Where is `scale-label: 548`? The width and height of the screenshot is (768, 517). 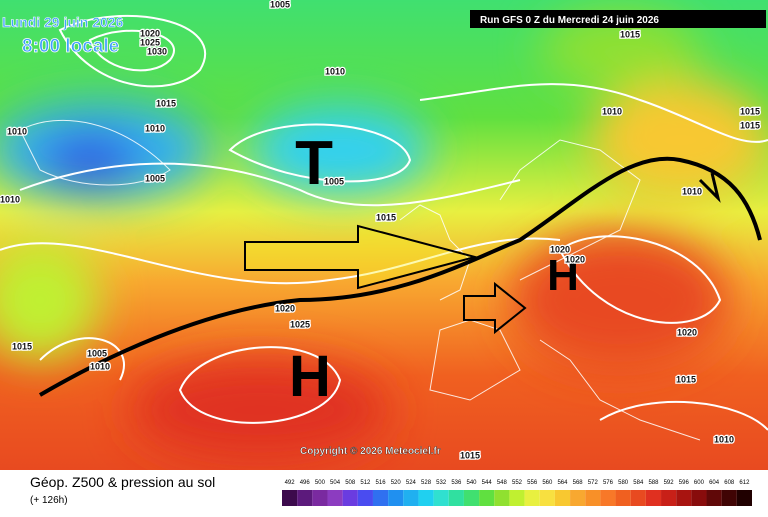
scale-label: 548 is located at coordinates (502, 483).